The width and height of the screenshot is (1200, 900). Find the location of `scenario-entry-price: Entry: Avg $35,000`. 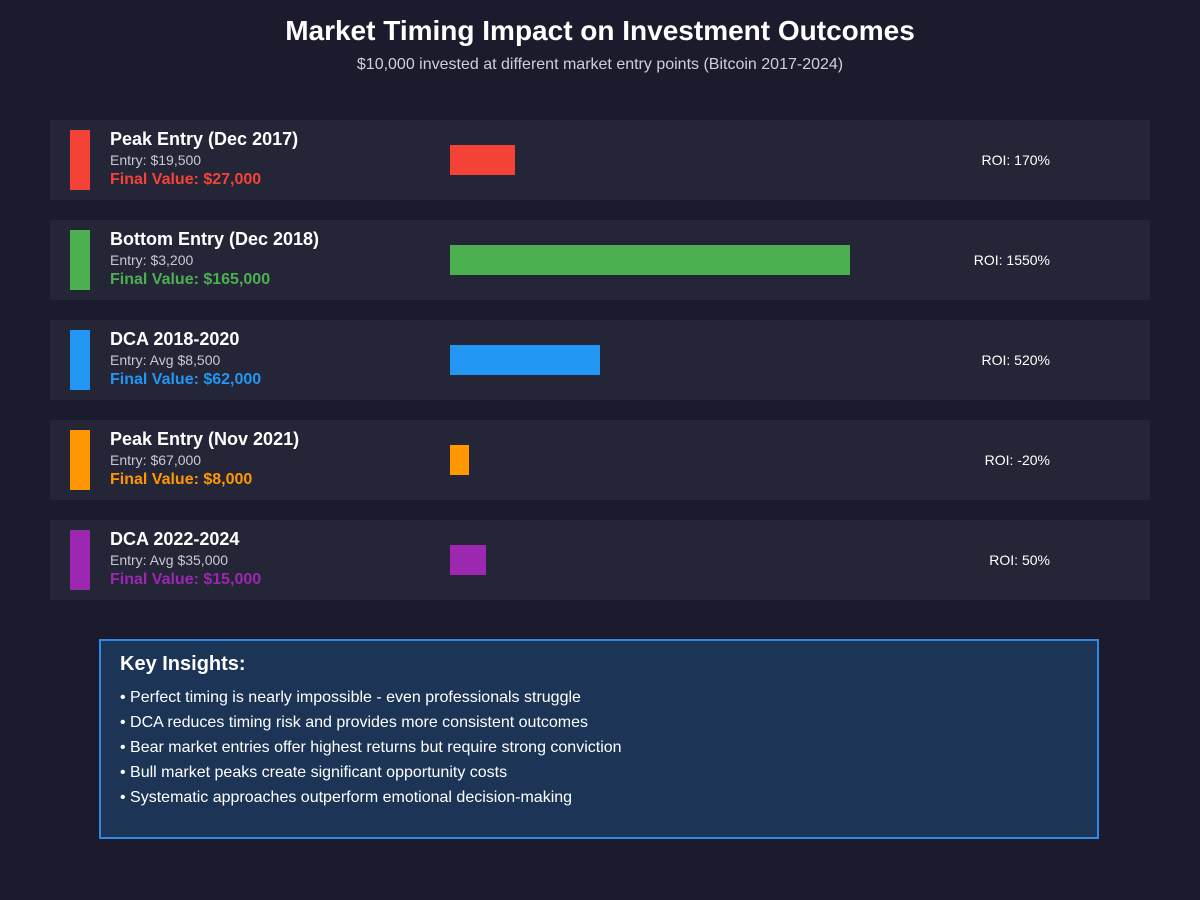

scenario-entry-price: Entry: Avg $35,000 is located at coordinates (169, 560).